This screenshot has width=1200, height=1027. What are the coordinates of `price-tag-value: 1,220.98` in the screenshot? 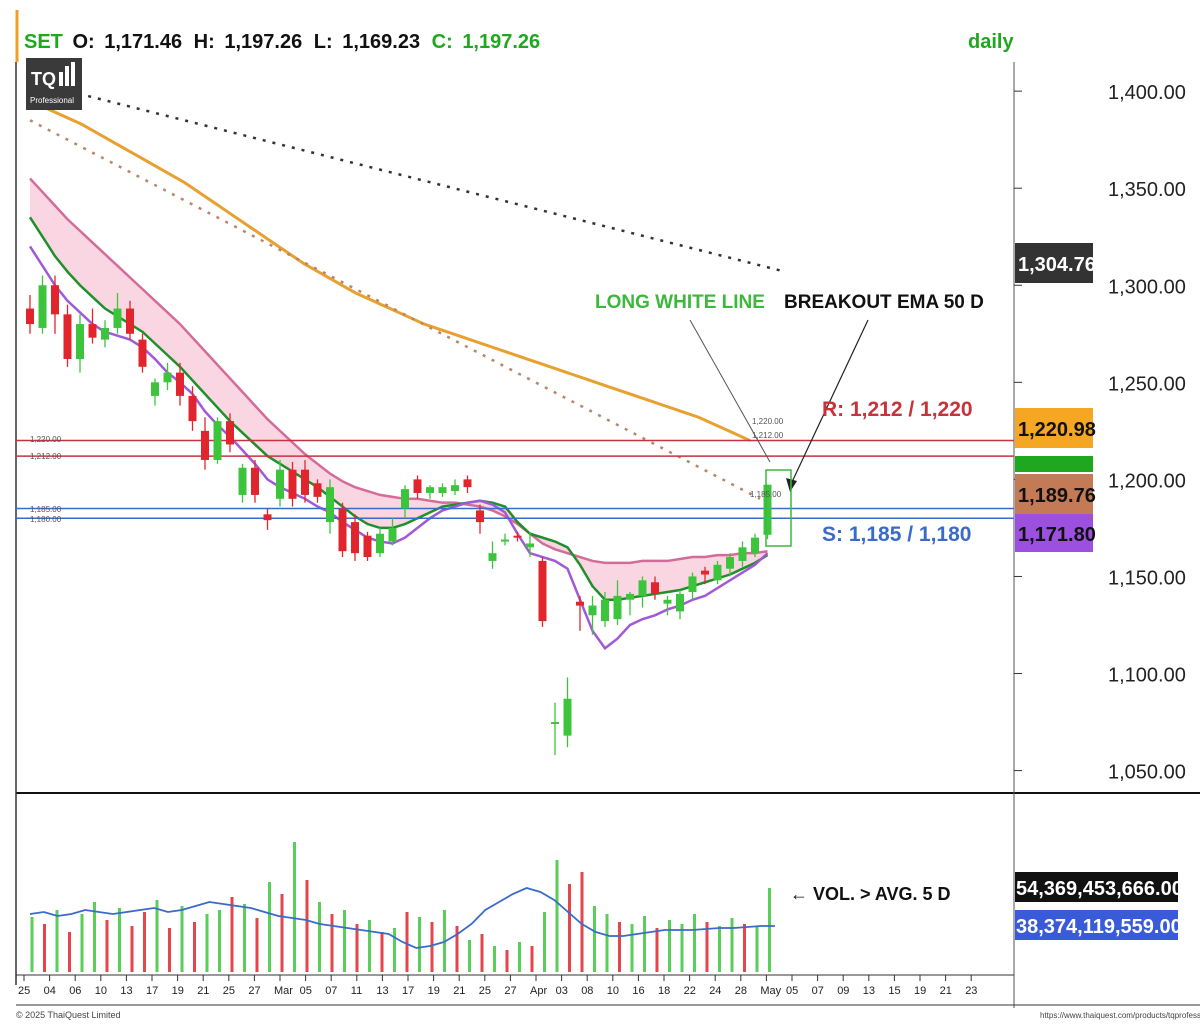 It's located at (1057, 430).